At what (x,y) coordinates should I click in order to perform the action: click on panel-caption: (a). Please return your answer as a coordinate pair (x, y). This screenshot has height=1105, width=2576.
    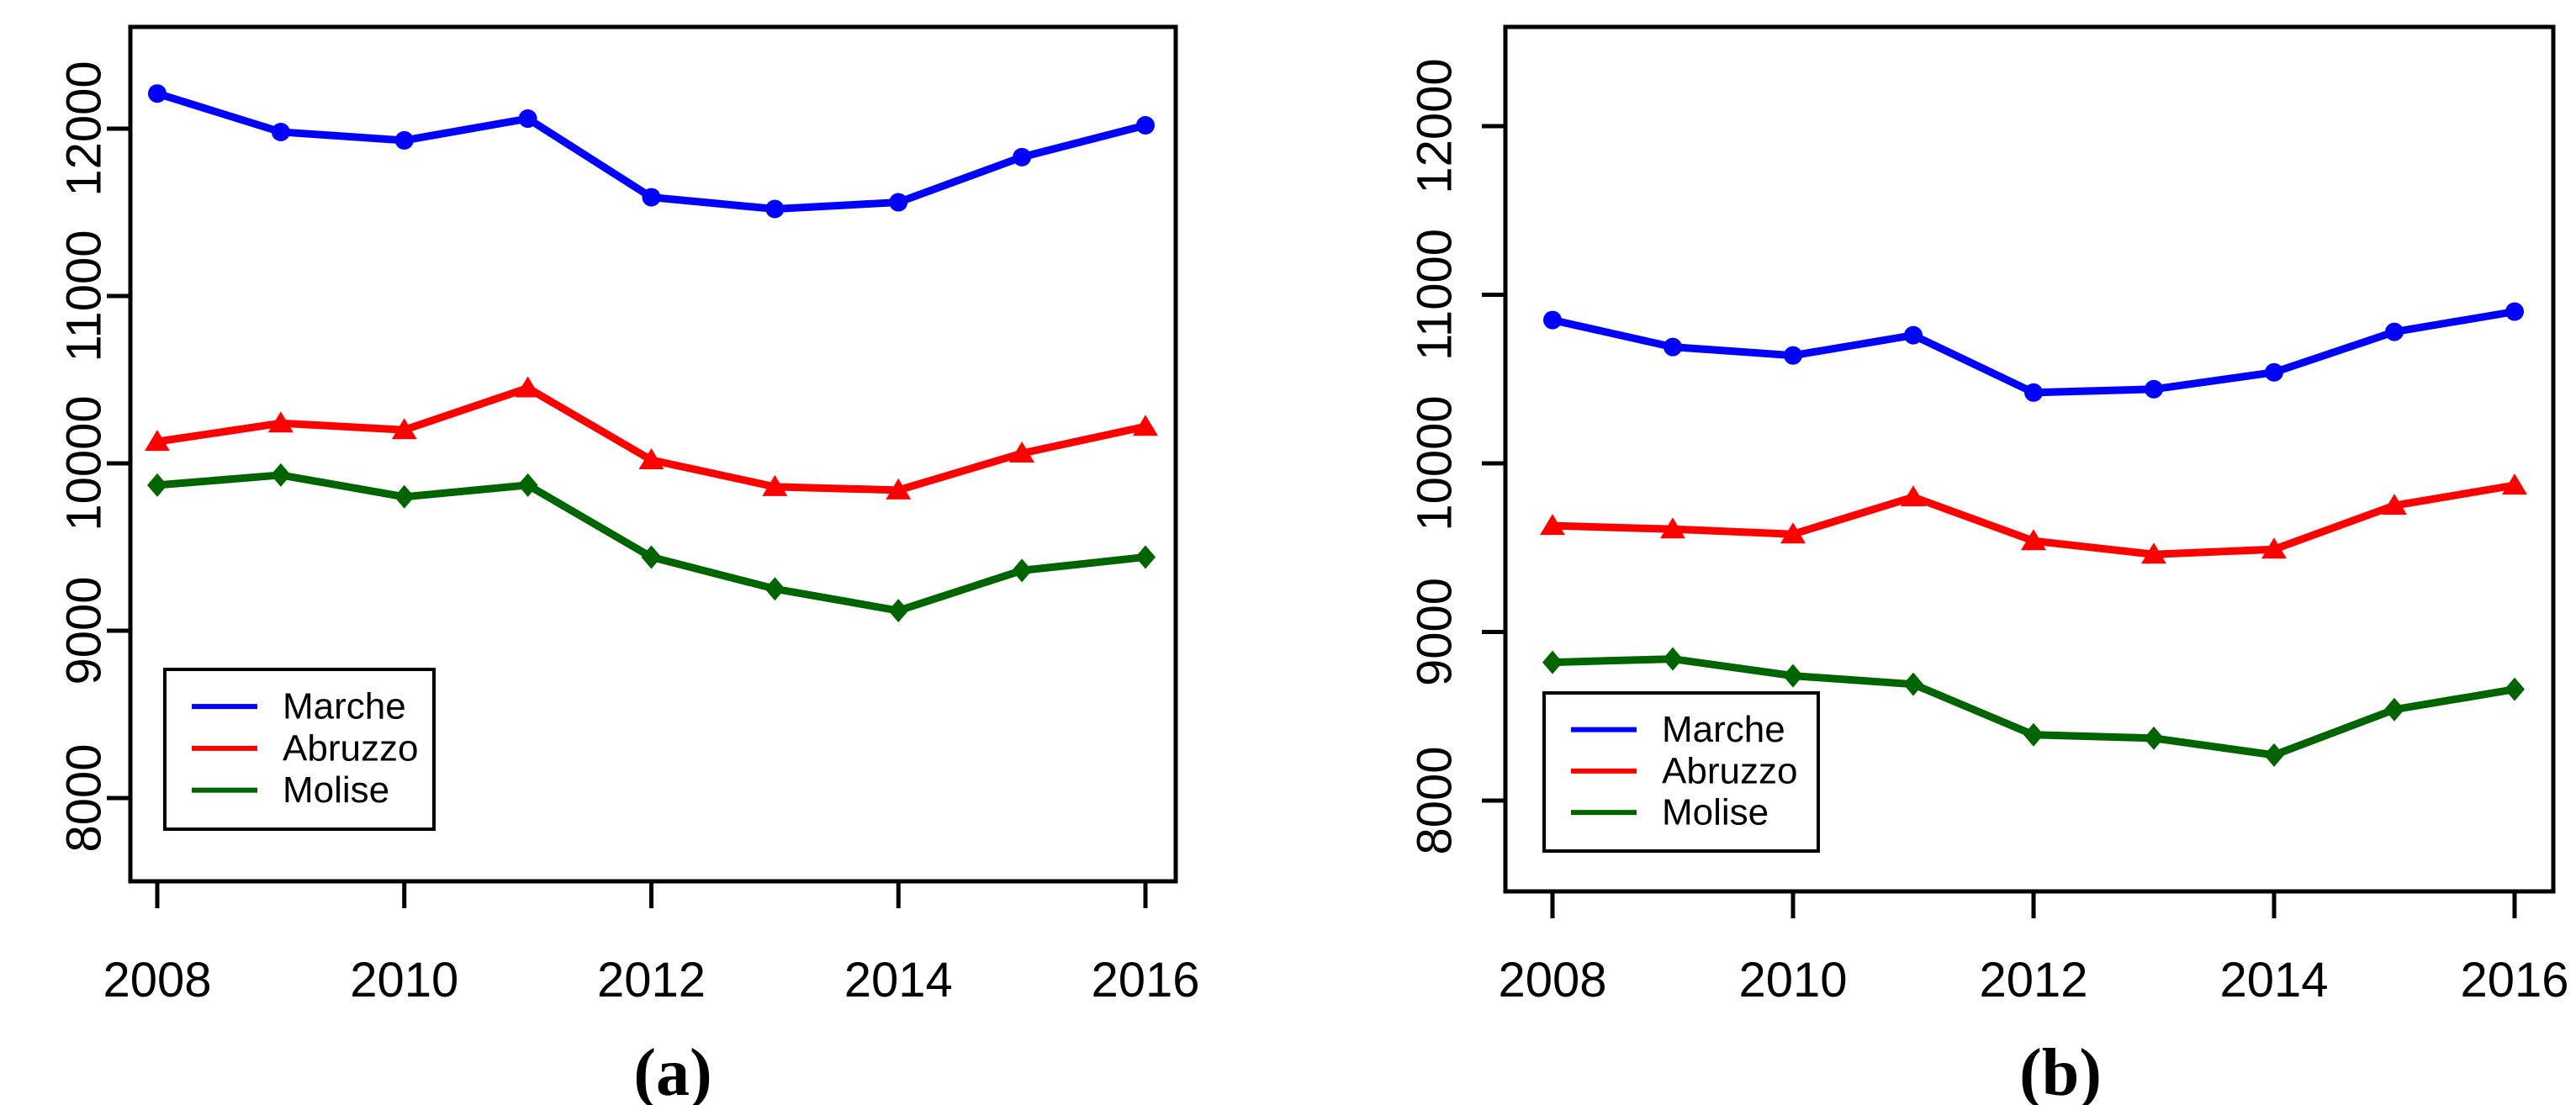
    Looking at the image, I should click on (672, 1070).